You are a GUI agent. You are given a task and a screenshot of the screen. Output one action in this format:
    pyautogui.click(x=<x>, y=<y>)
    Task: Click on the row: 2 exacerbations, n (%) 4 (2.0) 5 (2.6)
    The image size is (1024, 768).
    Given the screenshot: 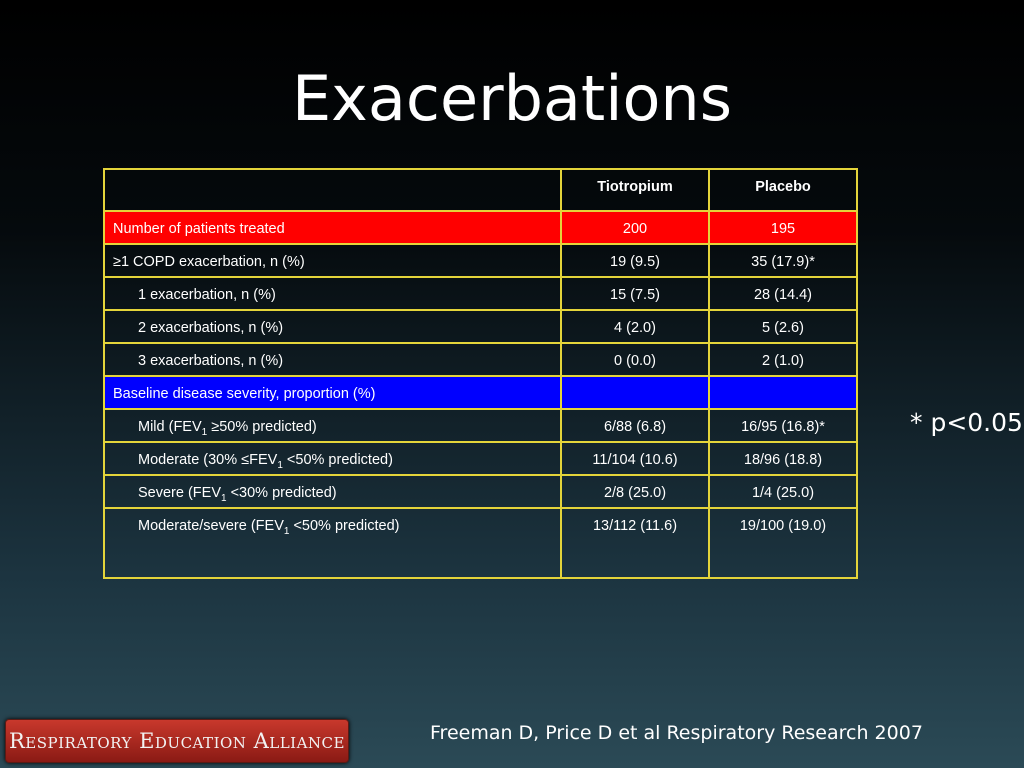 What is the action you would take?
    pyautogui.click(x=480, y=326)
    